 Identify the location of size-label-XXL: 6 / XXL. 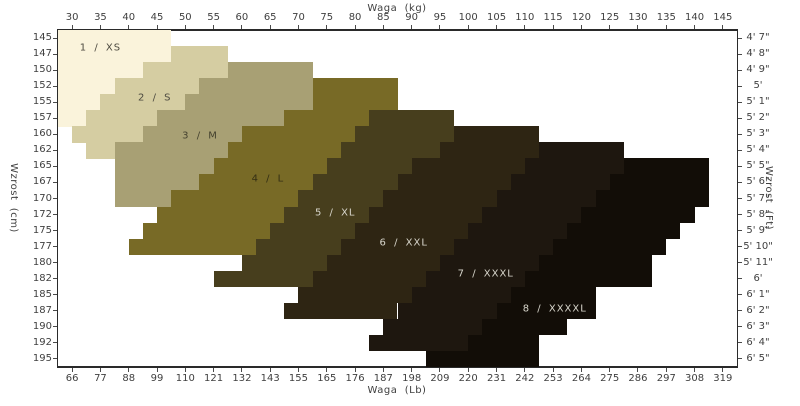
(403, 243).